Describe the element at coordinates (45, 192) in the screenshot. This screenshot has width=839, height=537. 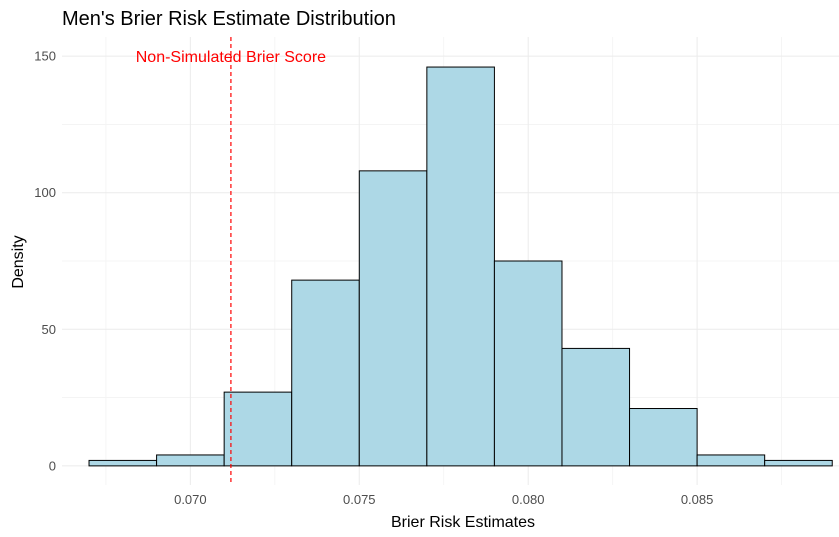
I see `y-tick-label: 100` at that location.